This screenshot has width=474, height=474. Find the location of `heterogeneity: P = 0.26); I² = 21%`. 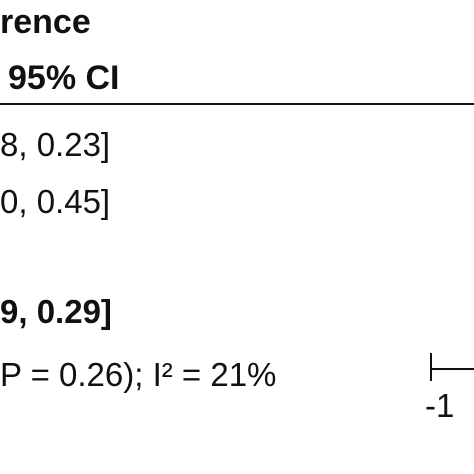

heterogeneity: P = 0.26); I² = 21% is located at coordinates (138, 374).